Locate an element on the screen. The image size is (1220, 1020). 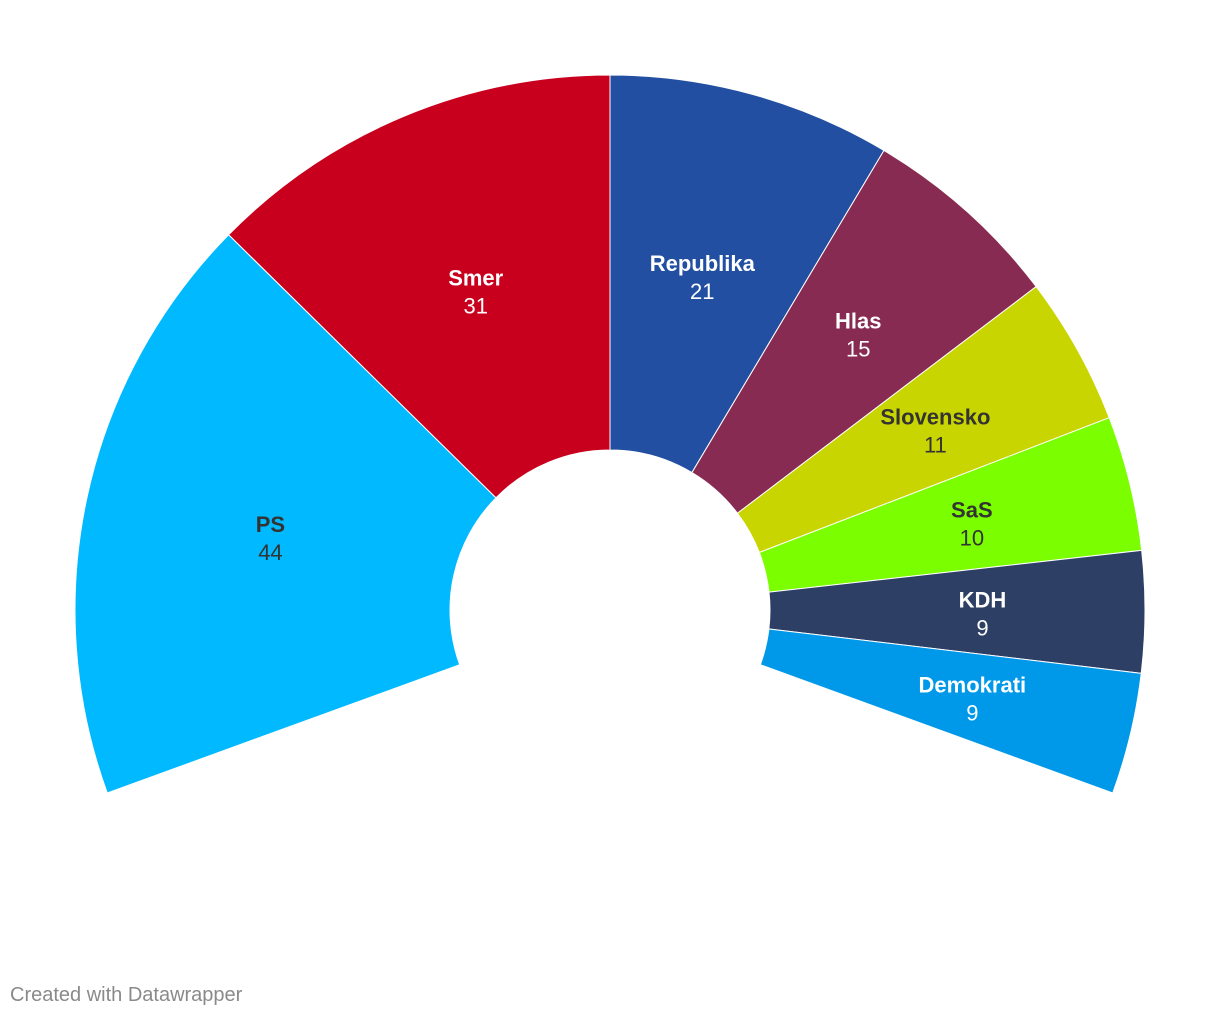
segment-label-demokrati: Demokrati is located at coordinates (973, 684).